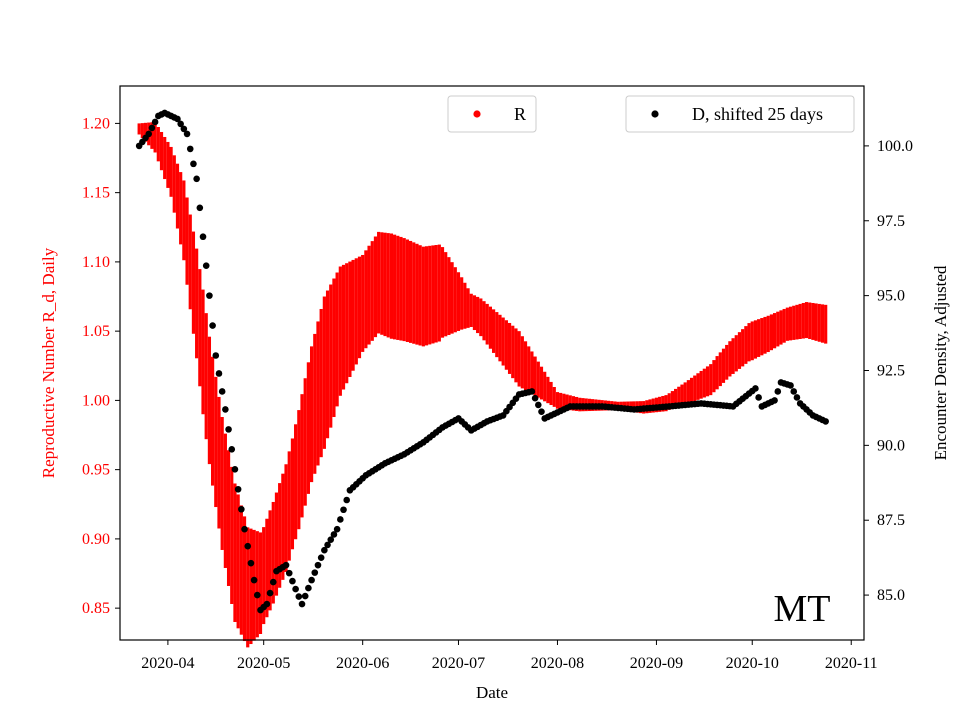 The width and height of the screenshot is (960, 720). Describe the element at coordinates (492, 114) in the screenshot. I see `legend-r-box` at that location.